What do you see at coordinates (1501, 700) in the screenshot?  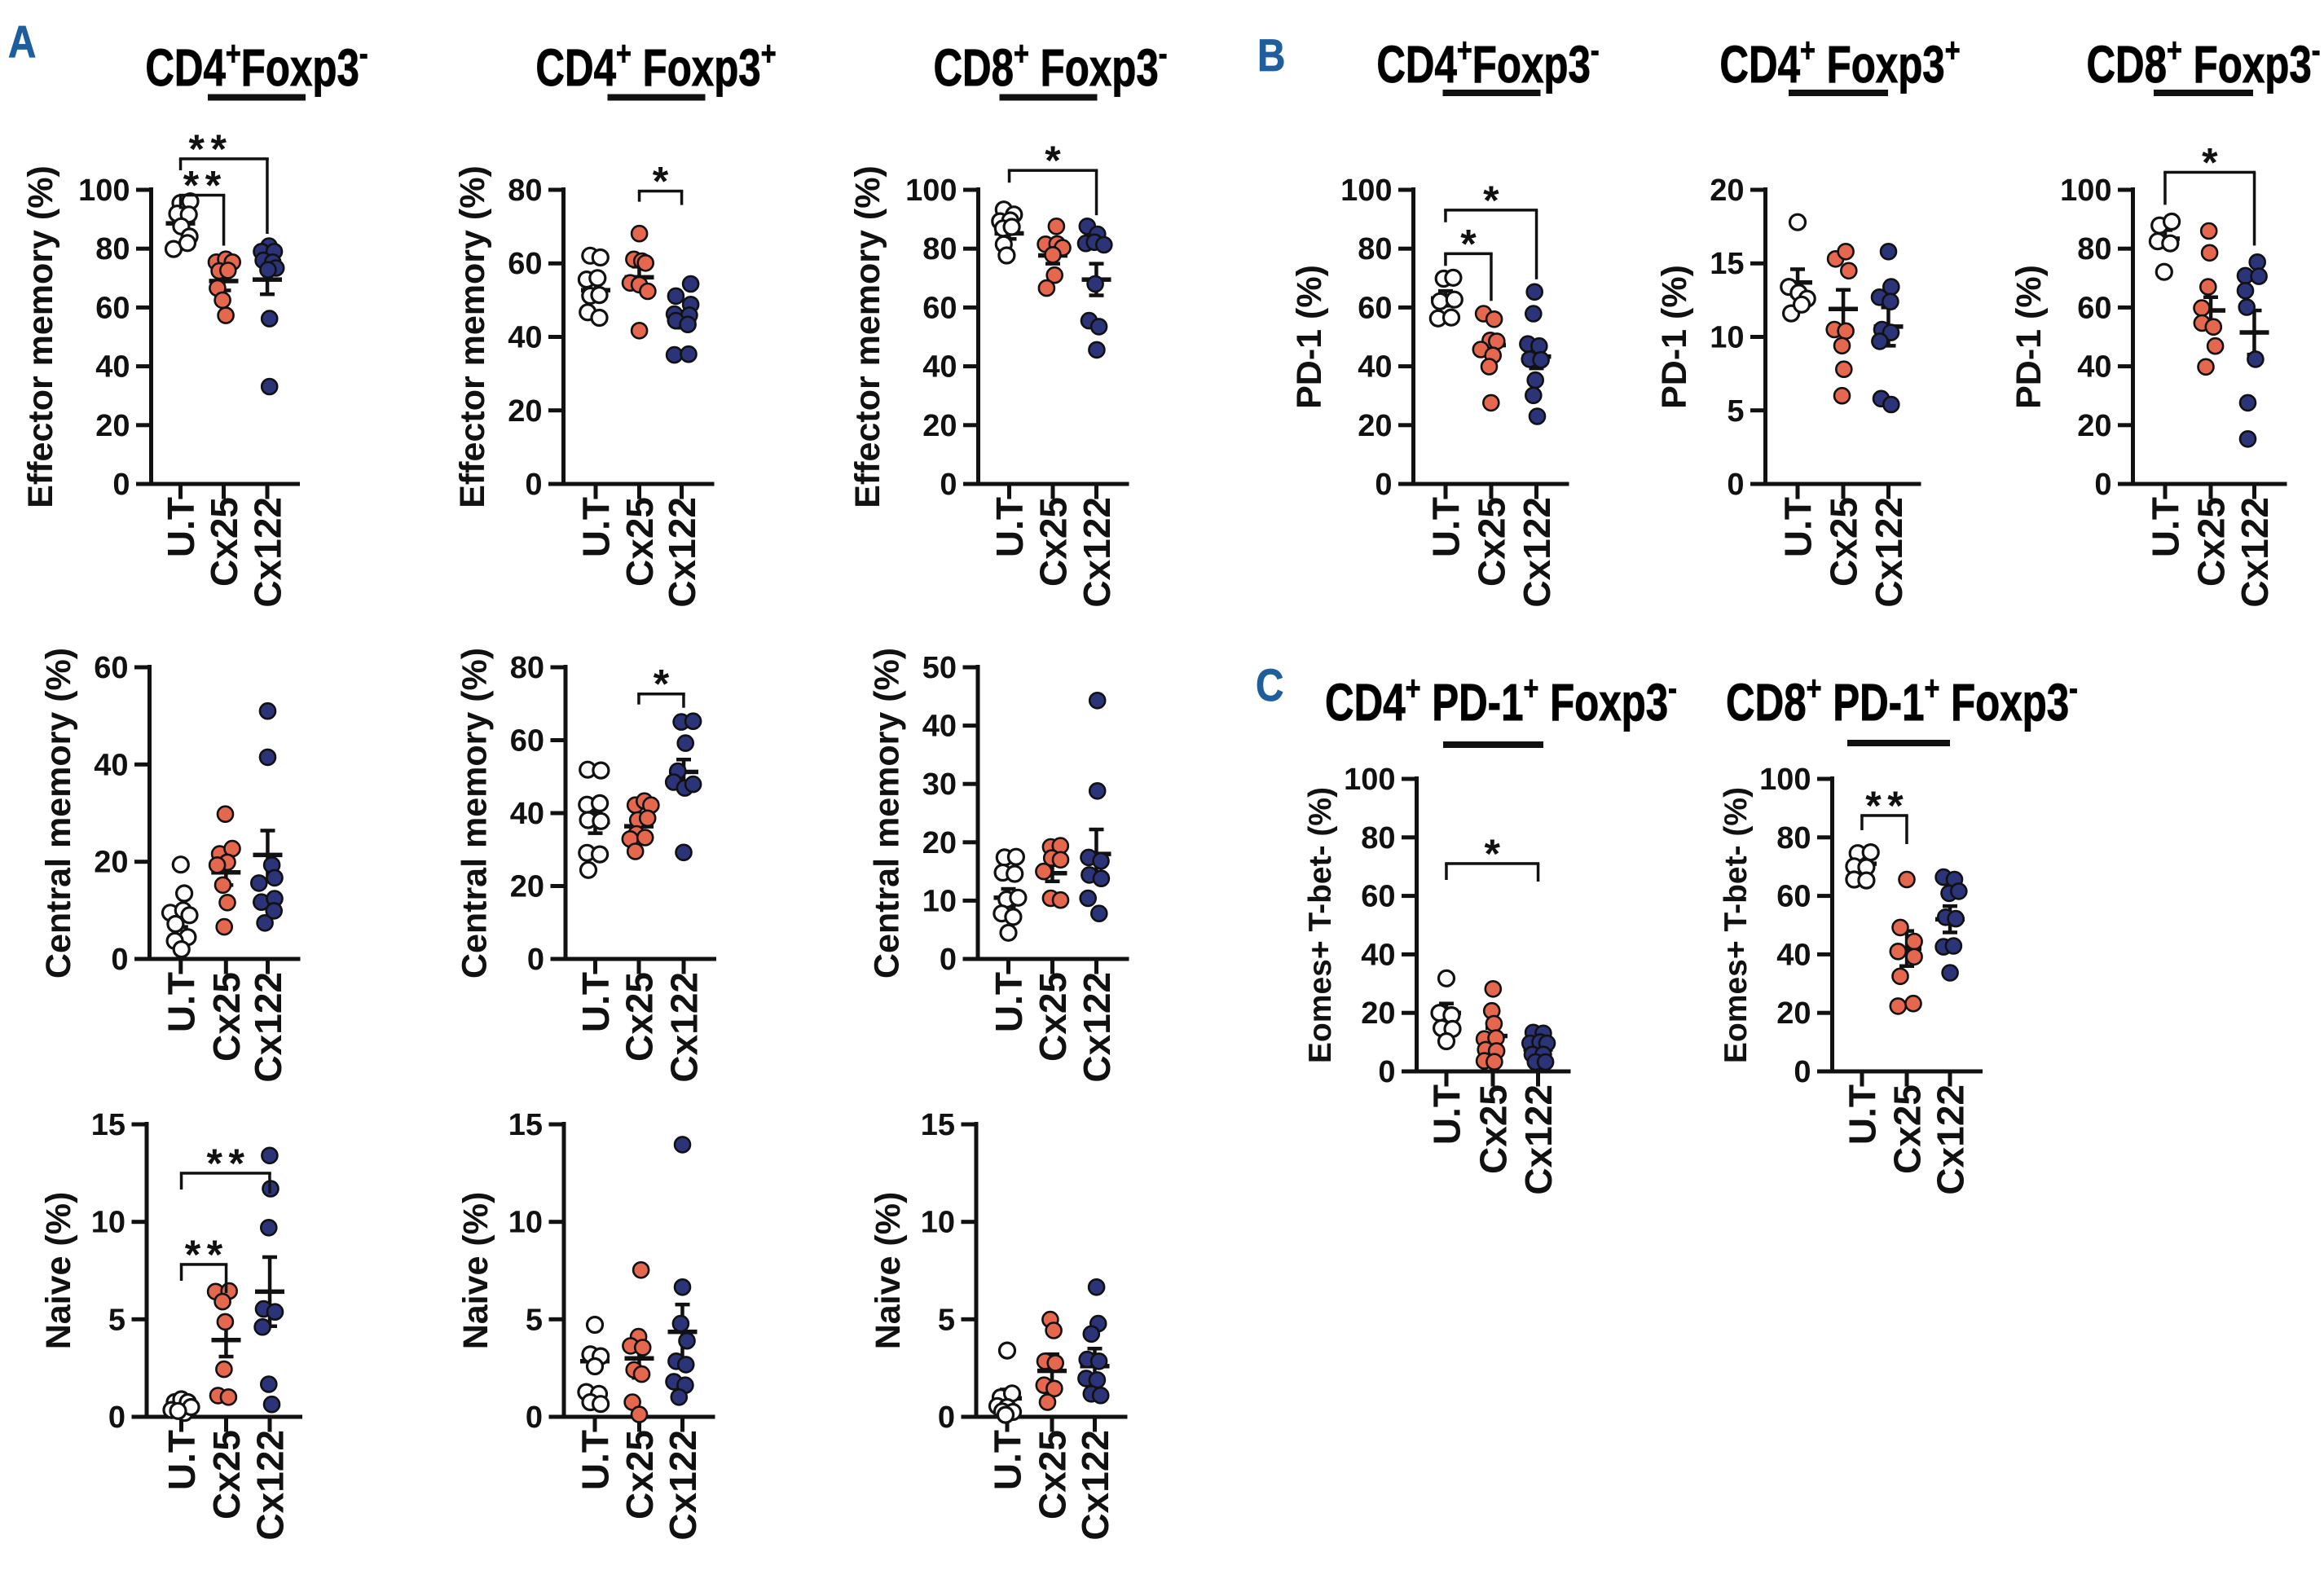 I see `svg-text: CD4+ PD-1+ Foxp3-` at bounding box center [1501, 700].